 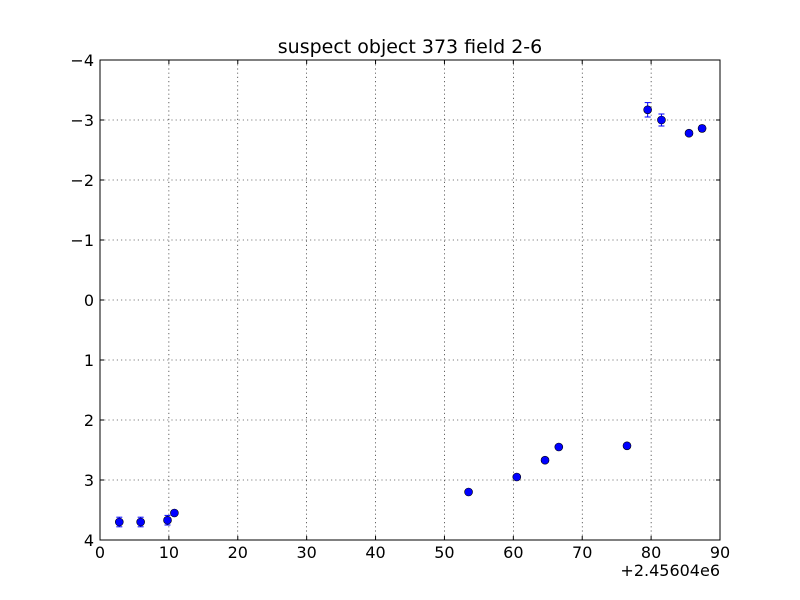 I want to click on y-tick-label: −2, so click(x=82, y=180).